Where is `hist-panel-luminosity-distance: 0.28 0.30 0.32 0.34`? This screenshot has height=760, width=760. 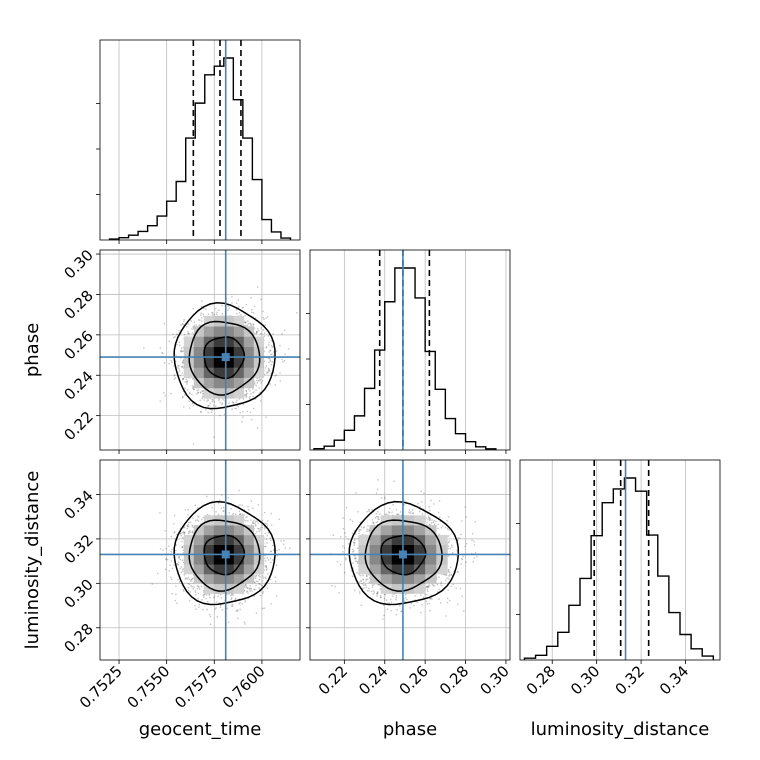 hist-panel-luminosity-distance: 0.28 0.30 0.32 0.34 is located at coordinates (618, 578).